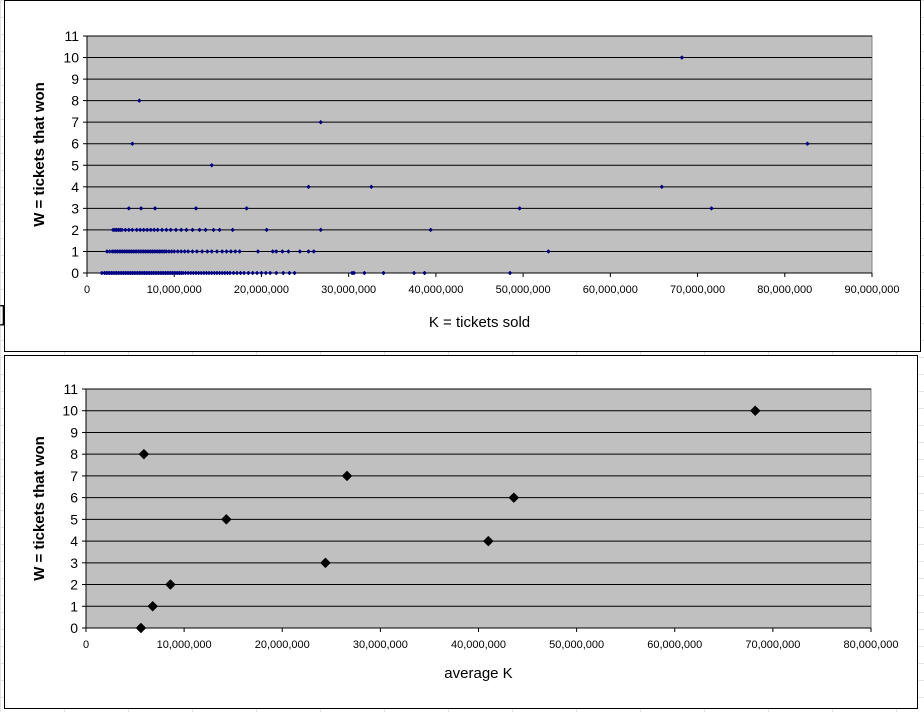 The height and width of the screenshot is (712, 924). Describe the element at coordinates (2, 314) in the screenshot. I see `cell-edge-mark: ]` at that location.